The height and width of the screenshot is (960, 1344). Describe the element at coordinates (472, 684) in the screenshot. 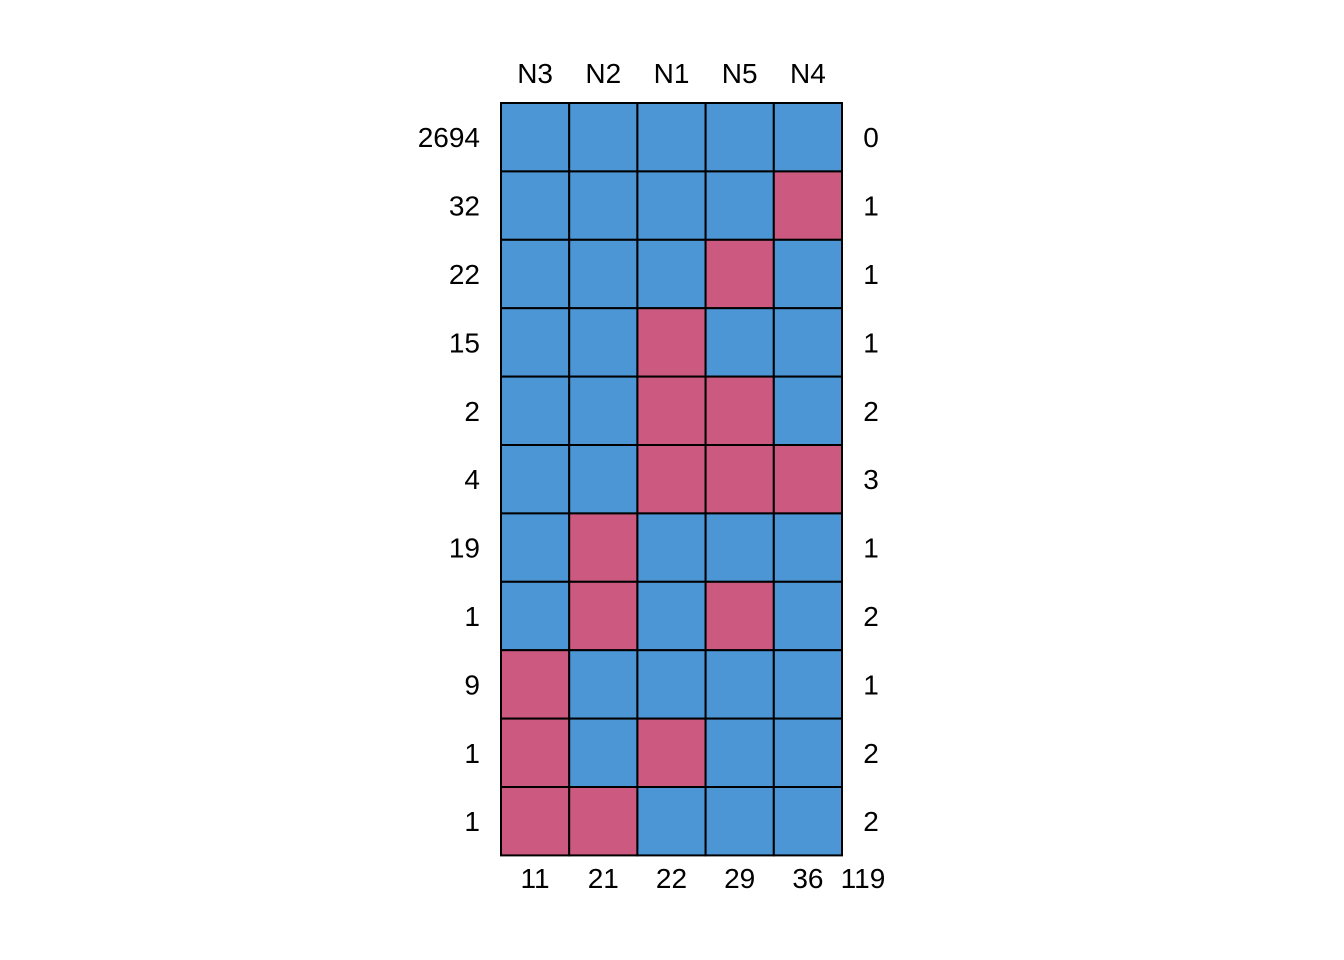

I see `row-count-label: 9` at that location.